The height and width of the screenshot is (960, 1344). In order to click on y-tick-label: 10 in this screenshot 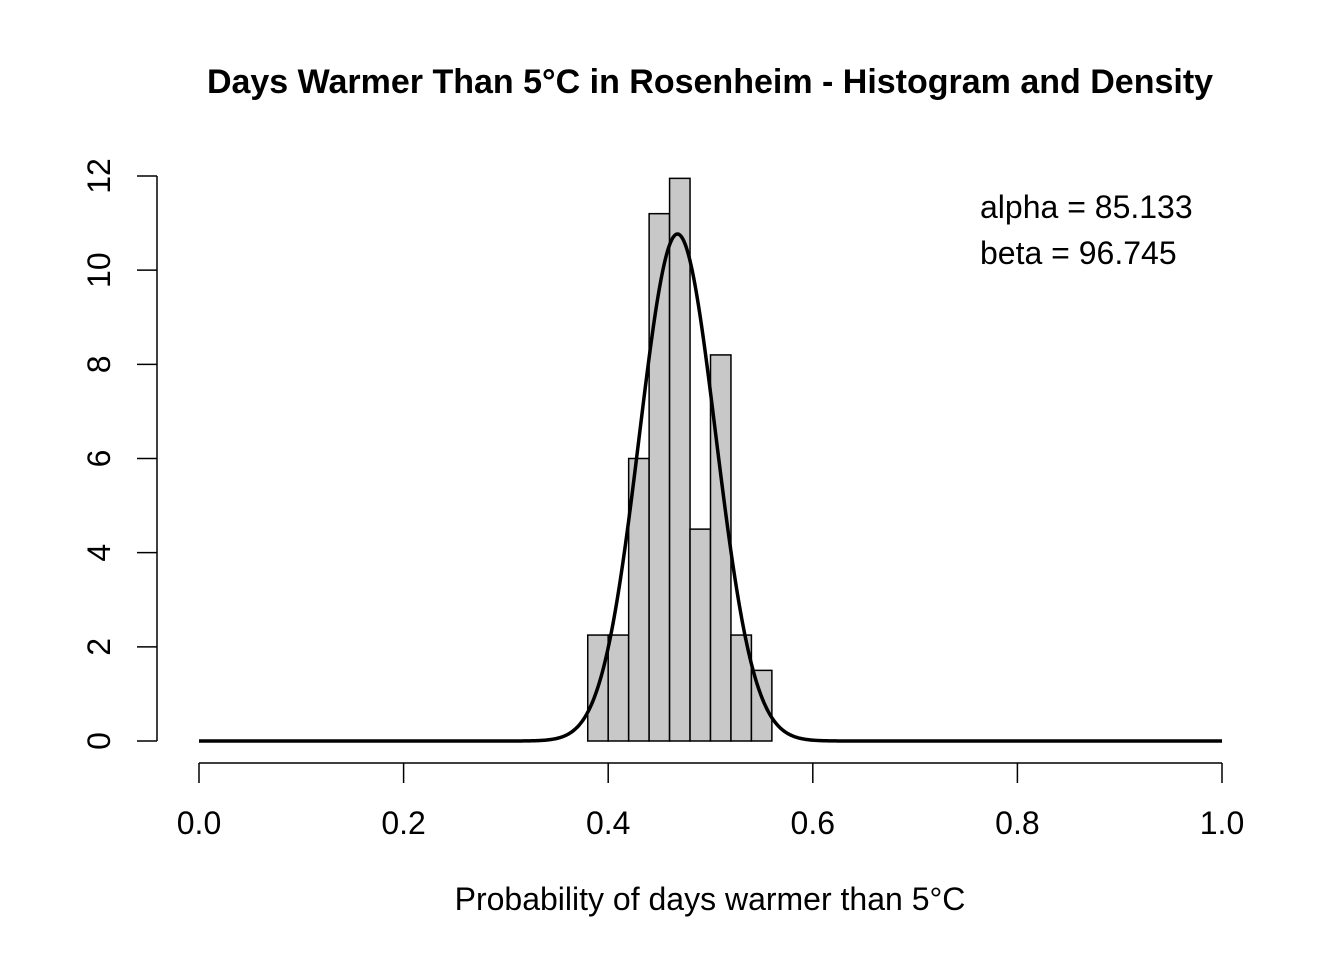, I will do `click(99, 270)`.